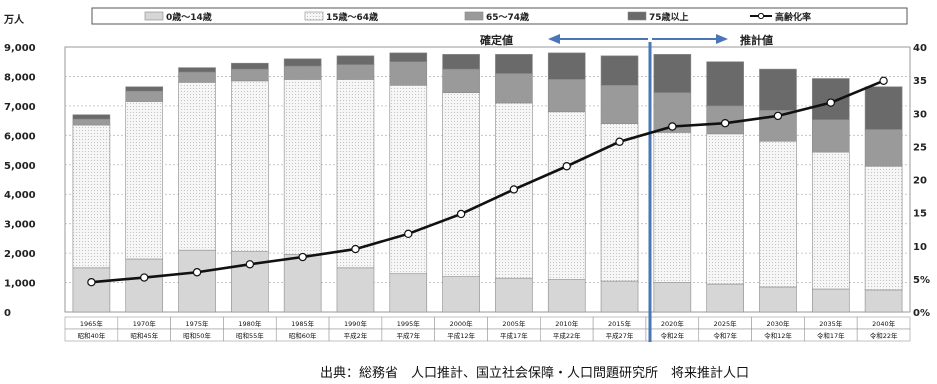 This screenshot has width=937, height=384. I want to click on legend-swatch, so click(474, 16).